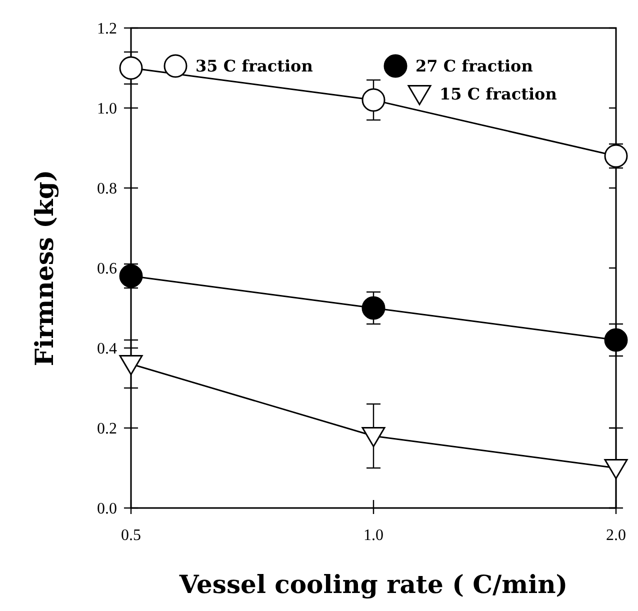 This screenshot has width=638, height=611. What do you see at coordinates (475, 66) in the screenshot?
I see `legend-label: 27 C fraction` at bounding box center [475, 66].